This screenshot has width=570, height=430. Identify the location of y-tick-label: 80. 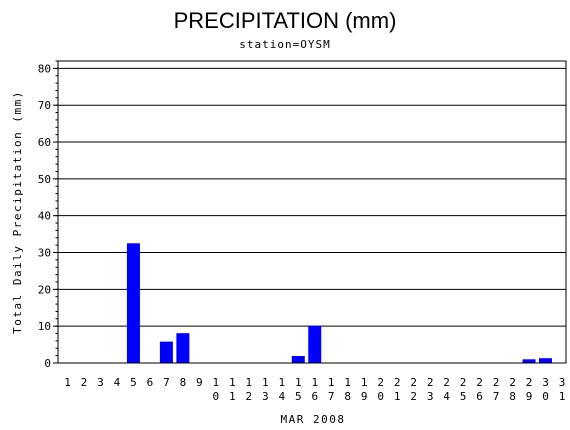
(44, 68).